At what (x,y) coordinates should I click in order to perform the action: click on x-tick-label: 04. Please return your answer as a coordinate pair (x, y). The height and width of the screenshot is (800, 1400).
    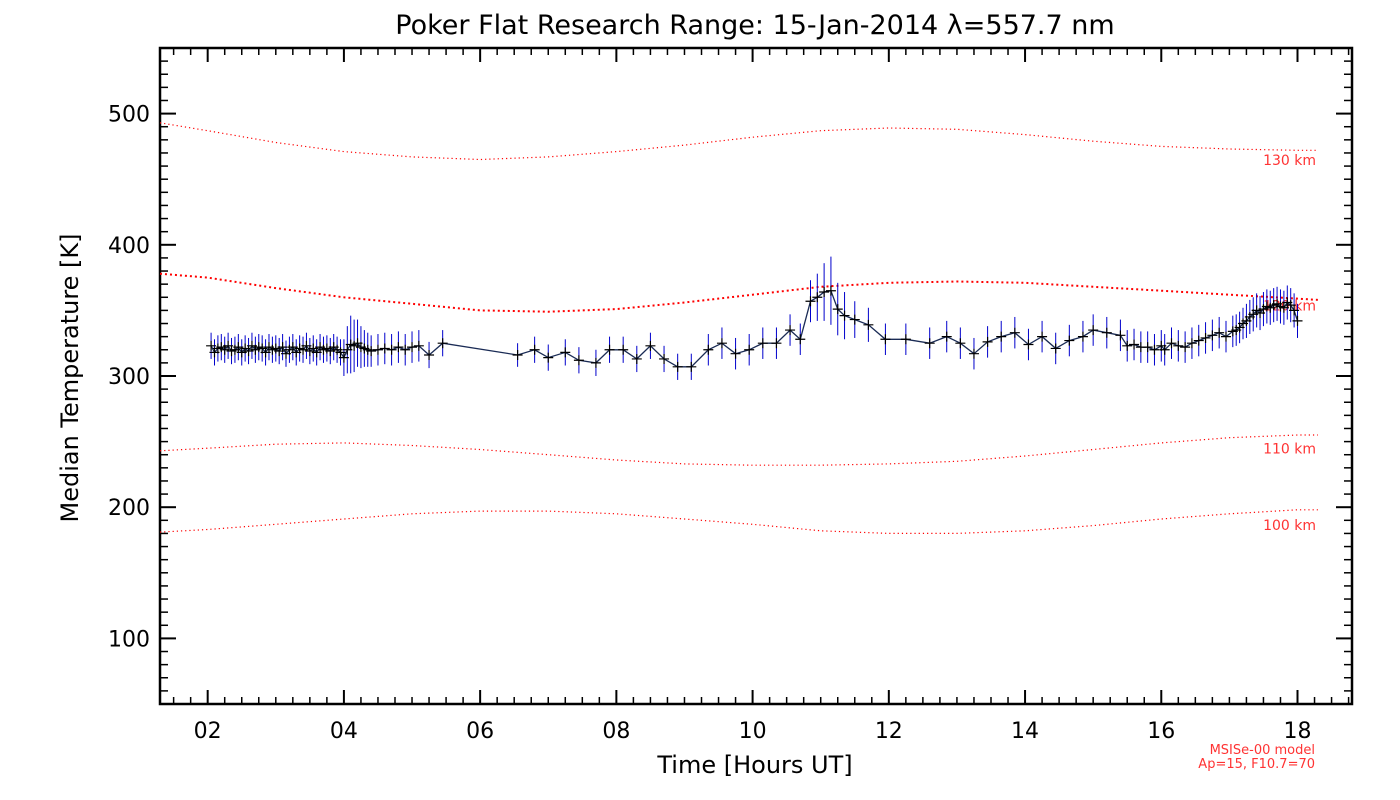
    Looking at the image, I should click on (344, 731).